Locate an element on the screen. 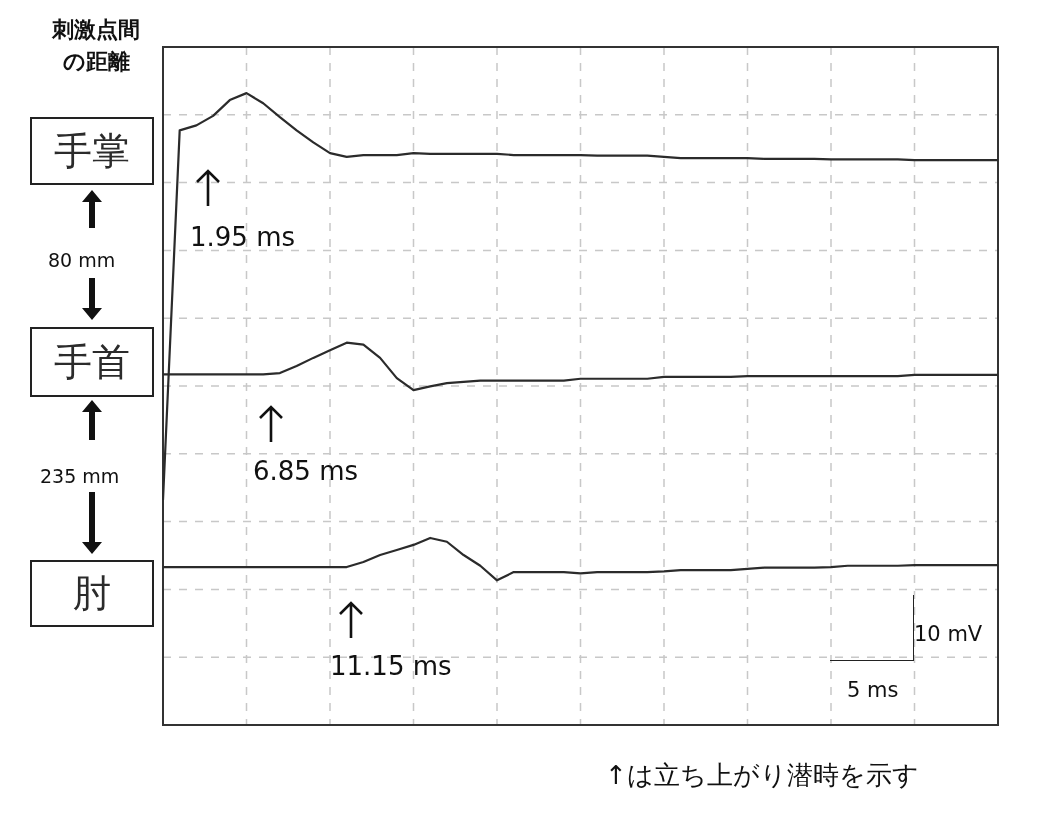 The width and height of the screenshot is (1044, 818). text: 235 mm is located at coordinates (80, 476).